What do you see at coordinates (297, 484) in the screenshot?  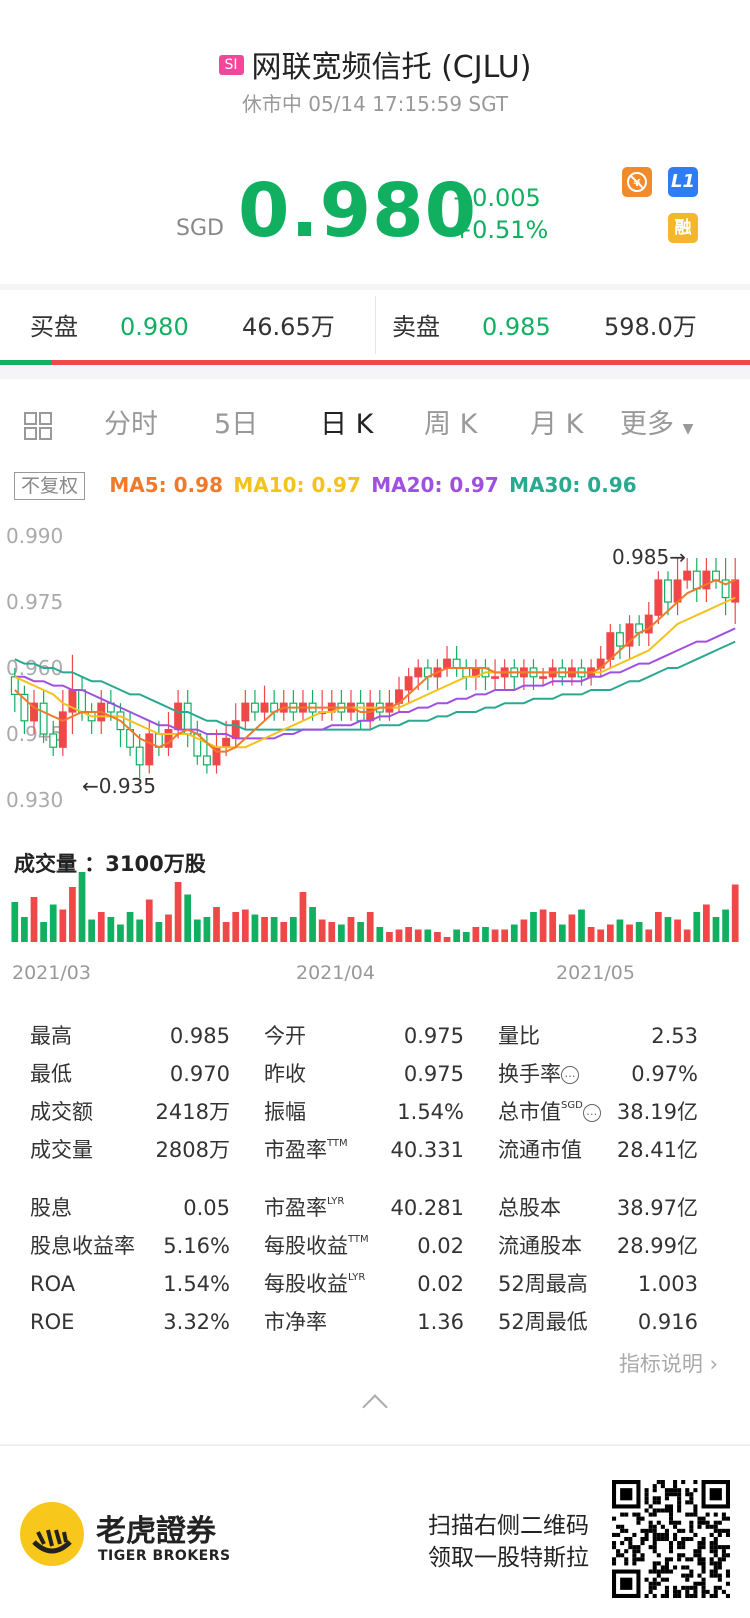 I see `ma10-label: MA10: 0.97` at bounding box center [297, 484].